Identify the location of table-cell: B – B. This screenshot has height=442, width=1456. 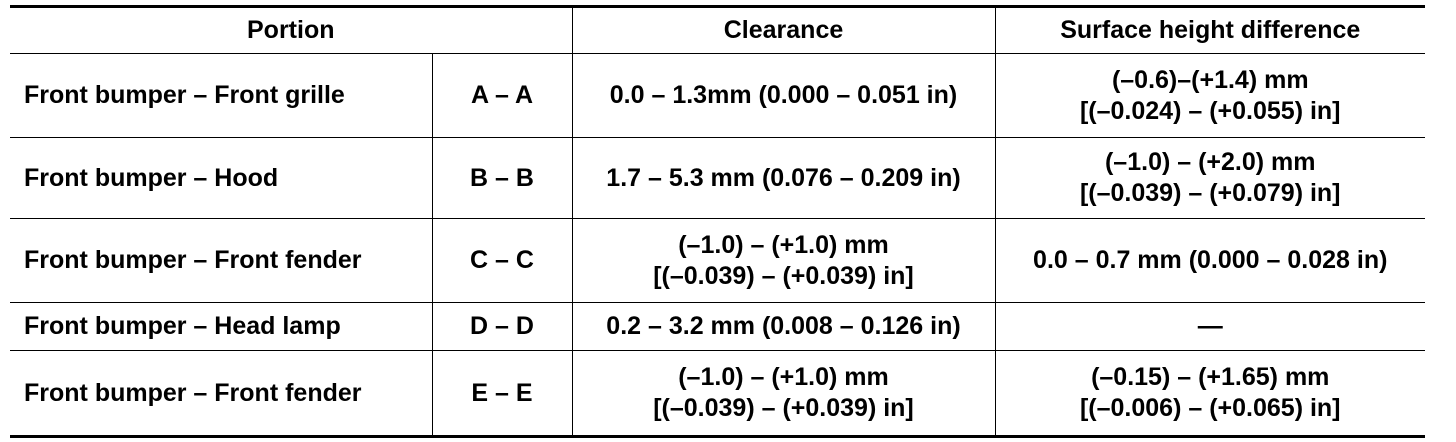
(502, 178).